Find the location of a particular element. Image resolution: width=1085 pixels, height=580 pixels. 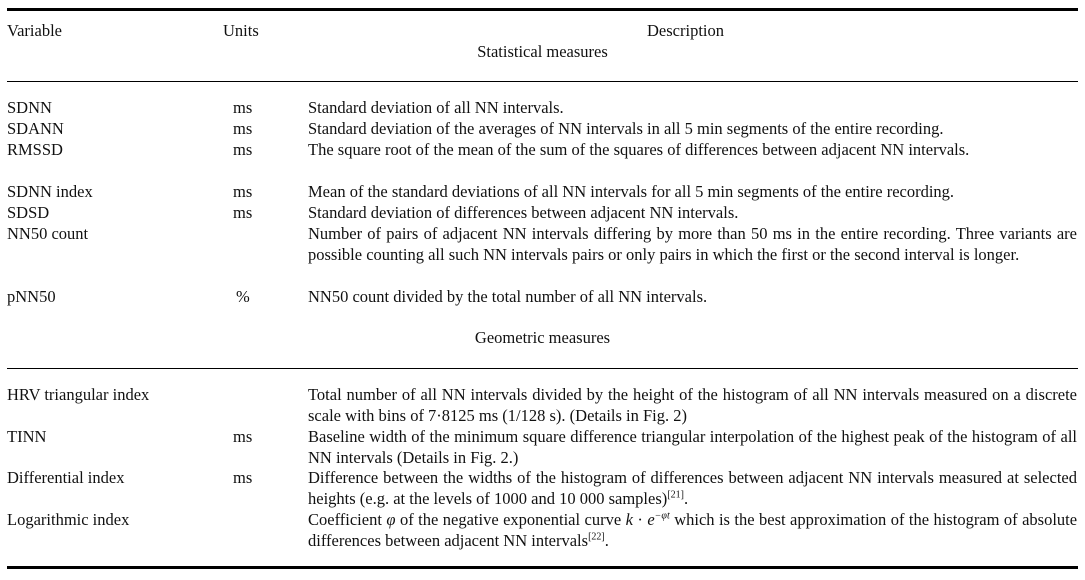

table-top-rule is located at coordinates (542, 9).